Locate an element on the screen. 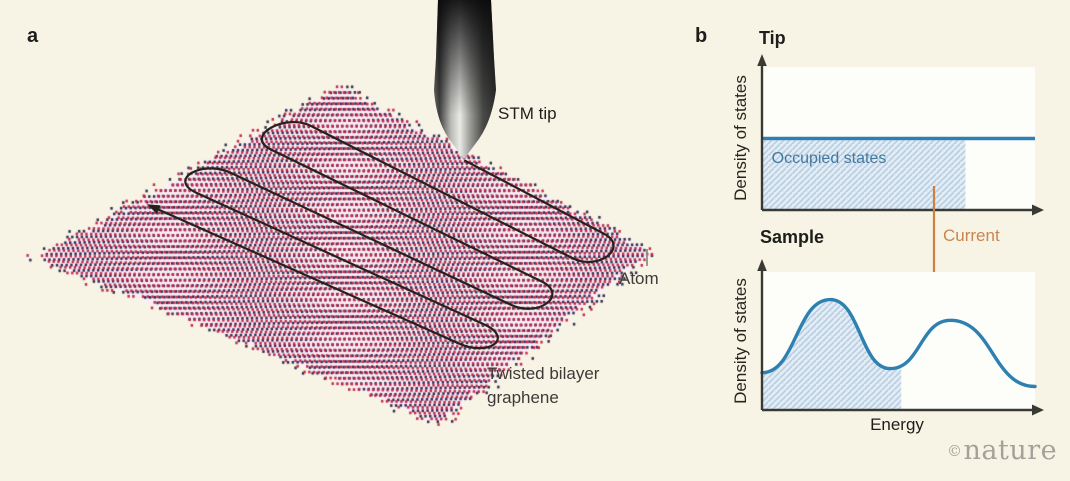 The height and width of the screenshot is (481, 1070). material-label-line1: Twisted bilayer is located at coordinates (543, 373).